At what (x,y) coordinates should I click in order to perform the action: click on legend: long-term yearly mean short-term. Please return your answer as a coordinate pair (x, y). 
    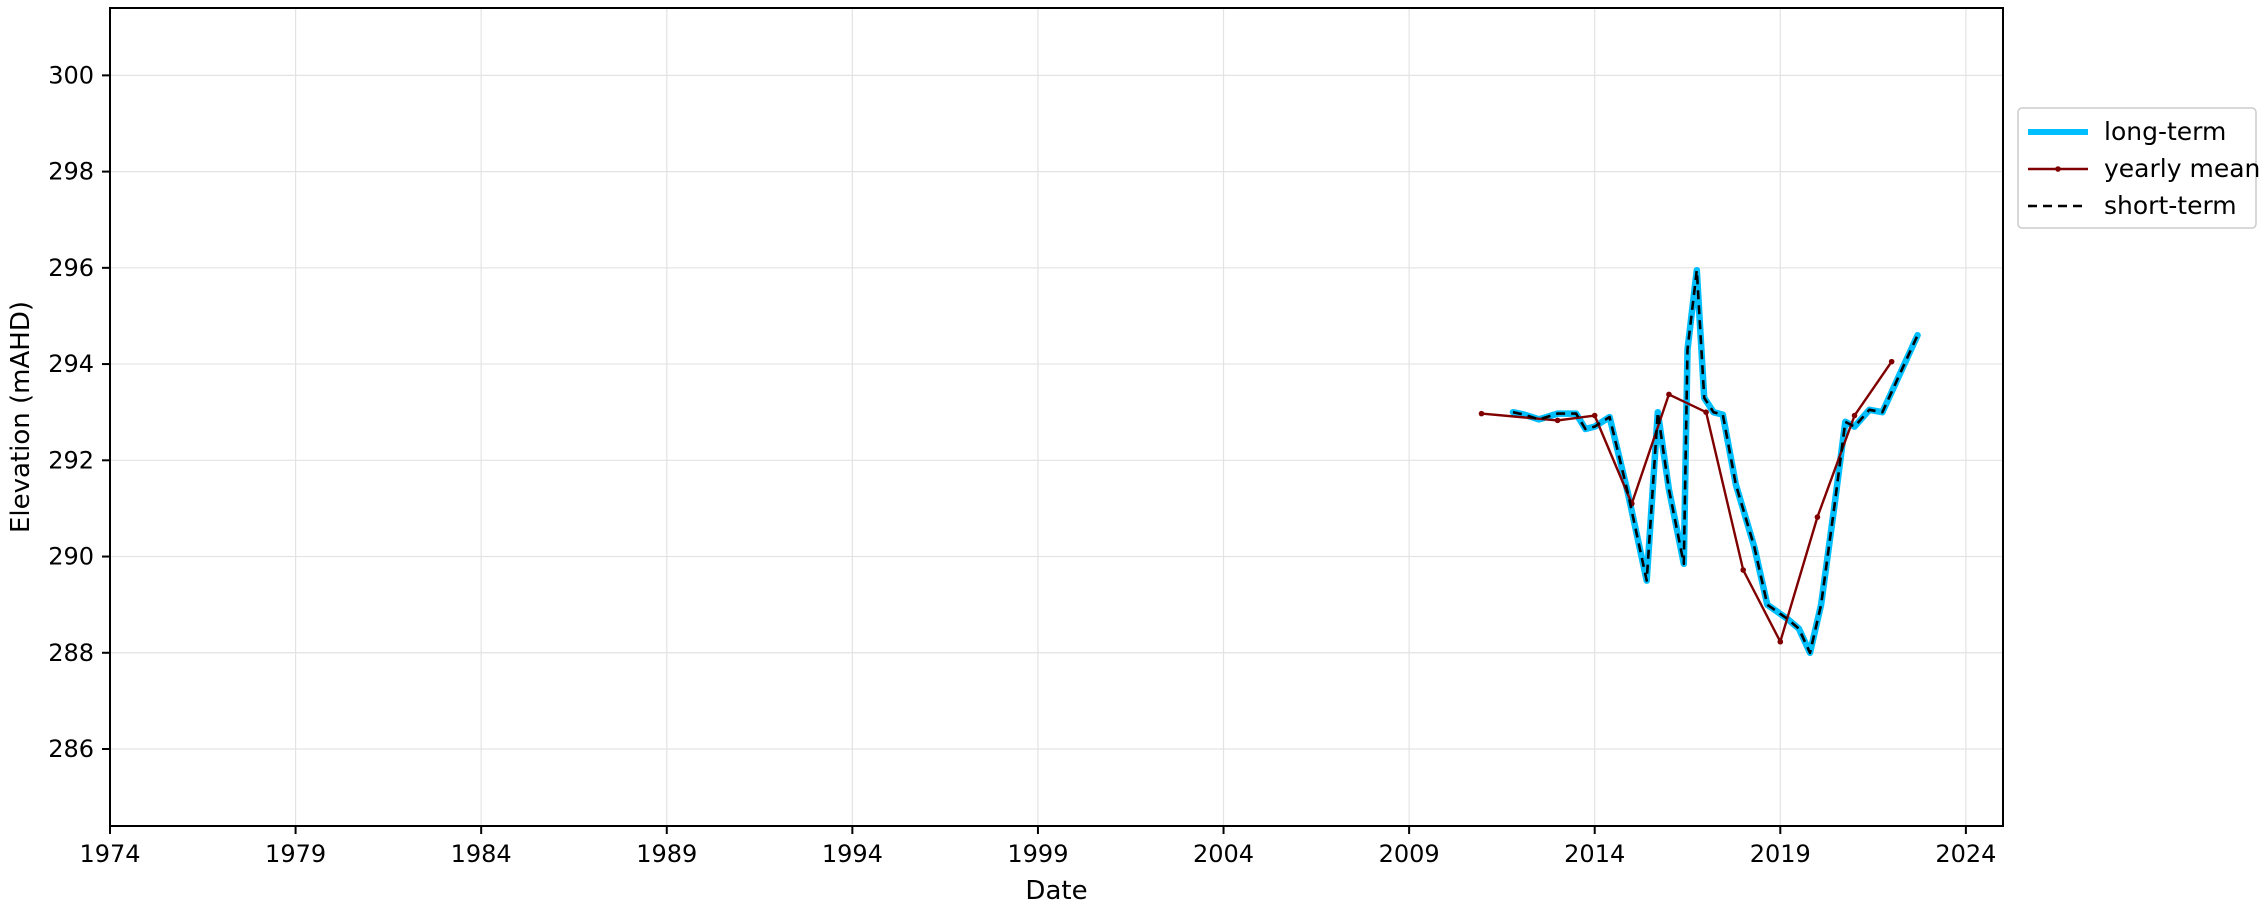
    Looking at the image, I should click on (2138, 168).